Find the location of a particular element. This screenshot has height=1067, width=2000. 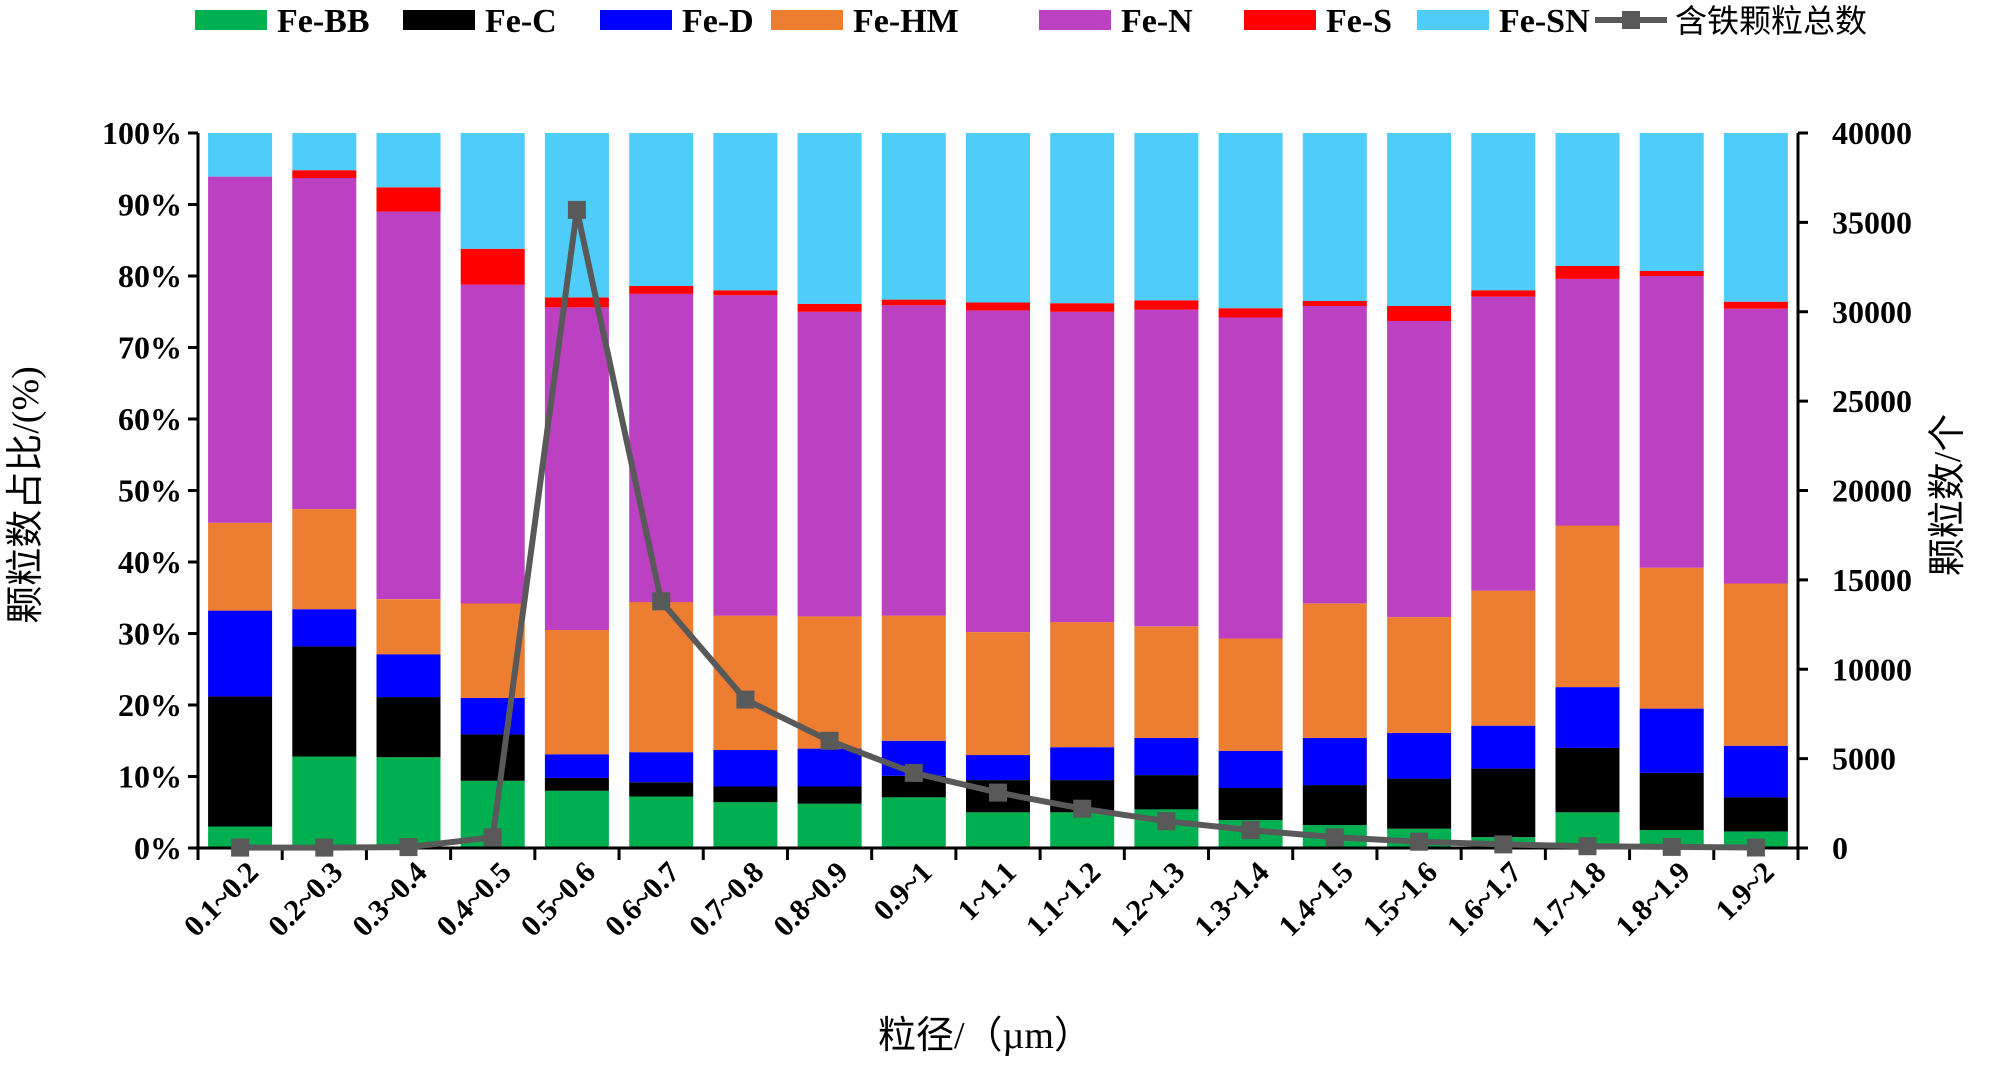

x-tick-label: 1.2~1.3 is located at coordinates (1147, 899).